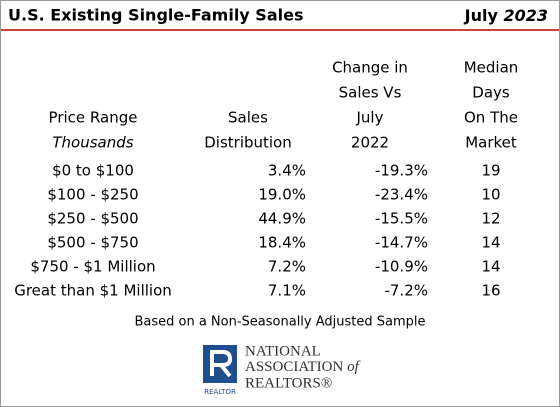 The width and height of the screenshot is (560, 407). What do you see at coordinates (248, 143) in the screenshot?
I see `column-header: Distribution` at bounding box center [248, 143].